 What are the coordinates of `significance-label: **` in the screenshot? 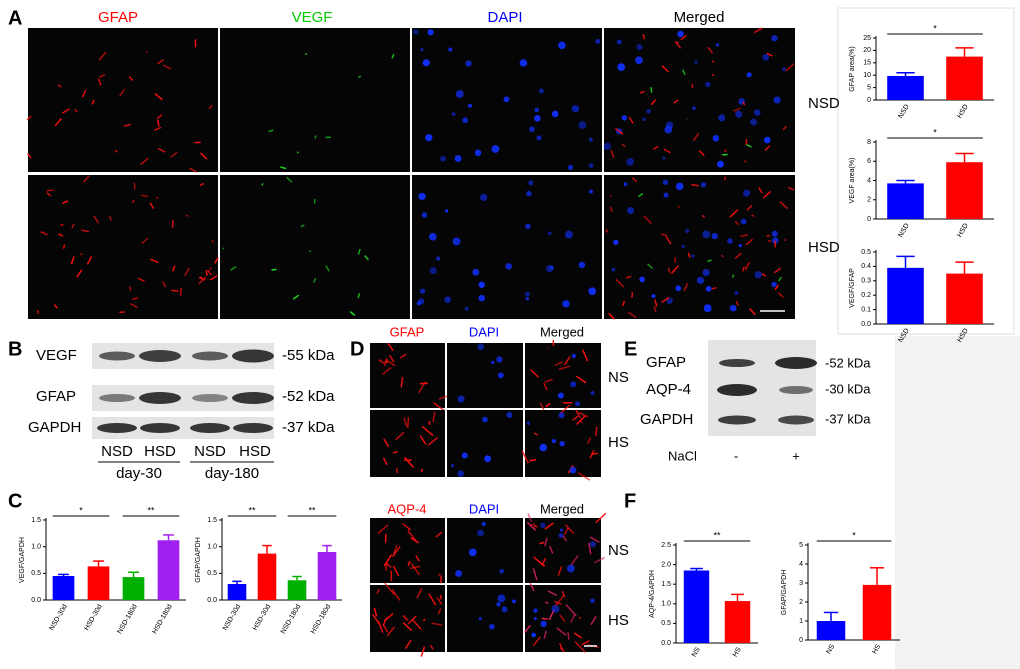 It's located at (312, 510).